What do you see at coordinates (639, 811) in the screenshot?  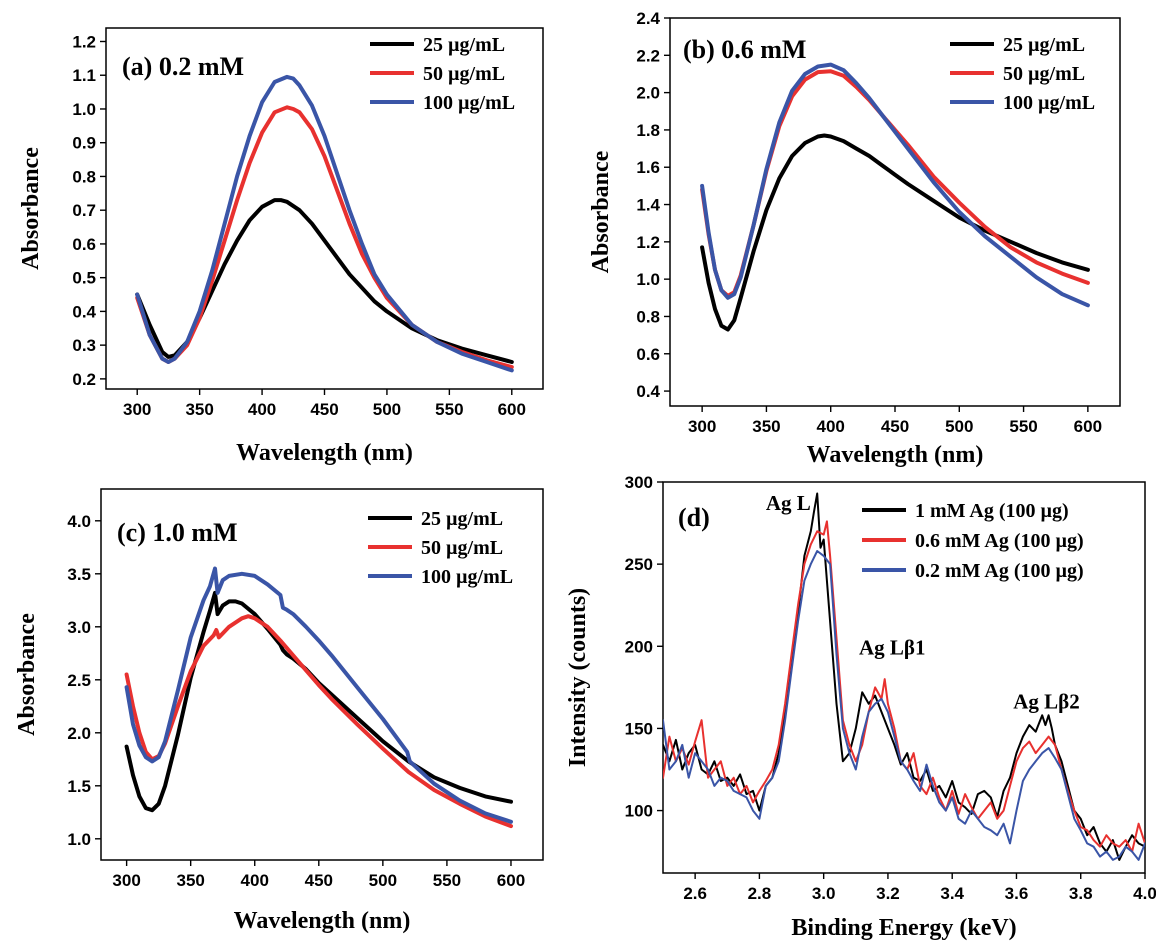 I see `y-tick-label: 100` at bounding box center [639, 811].